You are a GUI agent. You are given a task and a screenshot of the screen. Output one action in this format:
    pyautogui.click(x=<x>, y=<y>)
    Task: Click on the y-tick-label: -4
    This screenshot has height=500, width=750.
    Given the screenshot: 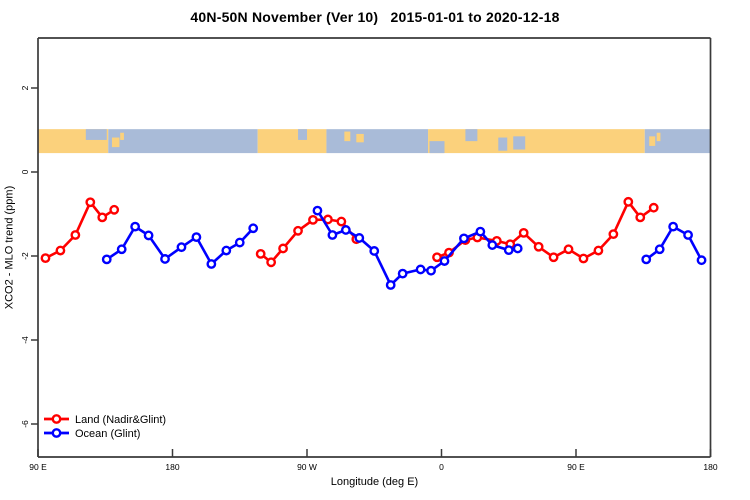 What is the action you would take?
    pyautogui.click(x=25, y=340)
    